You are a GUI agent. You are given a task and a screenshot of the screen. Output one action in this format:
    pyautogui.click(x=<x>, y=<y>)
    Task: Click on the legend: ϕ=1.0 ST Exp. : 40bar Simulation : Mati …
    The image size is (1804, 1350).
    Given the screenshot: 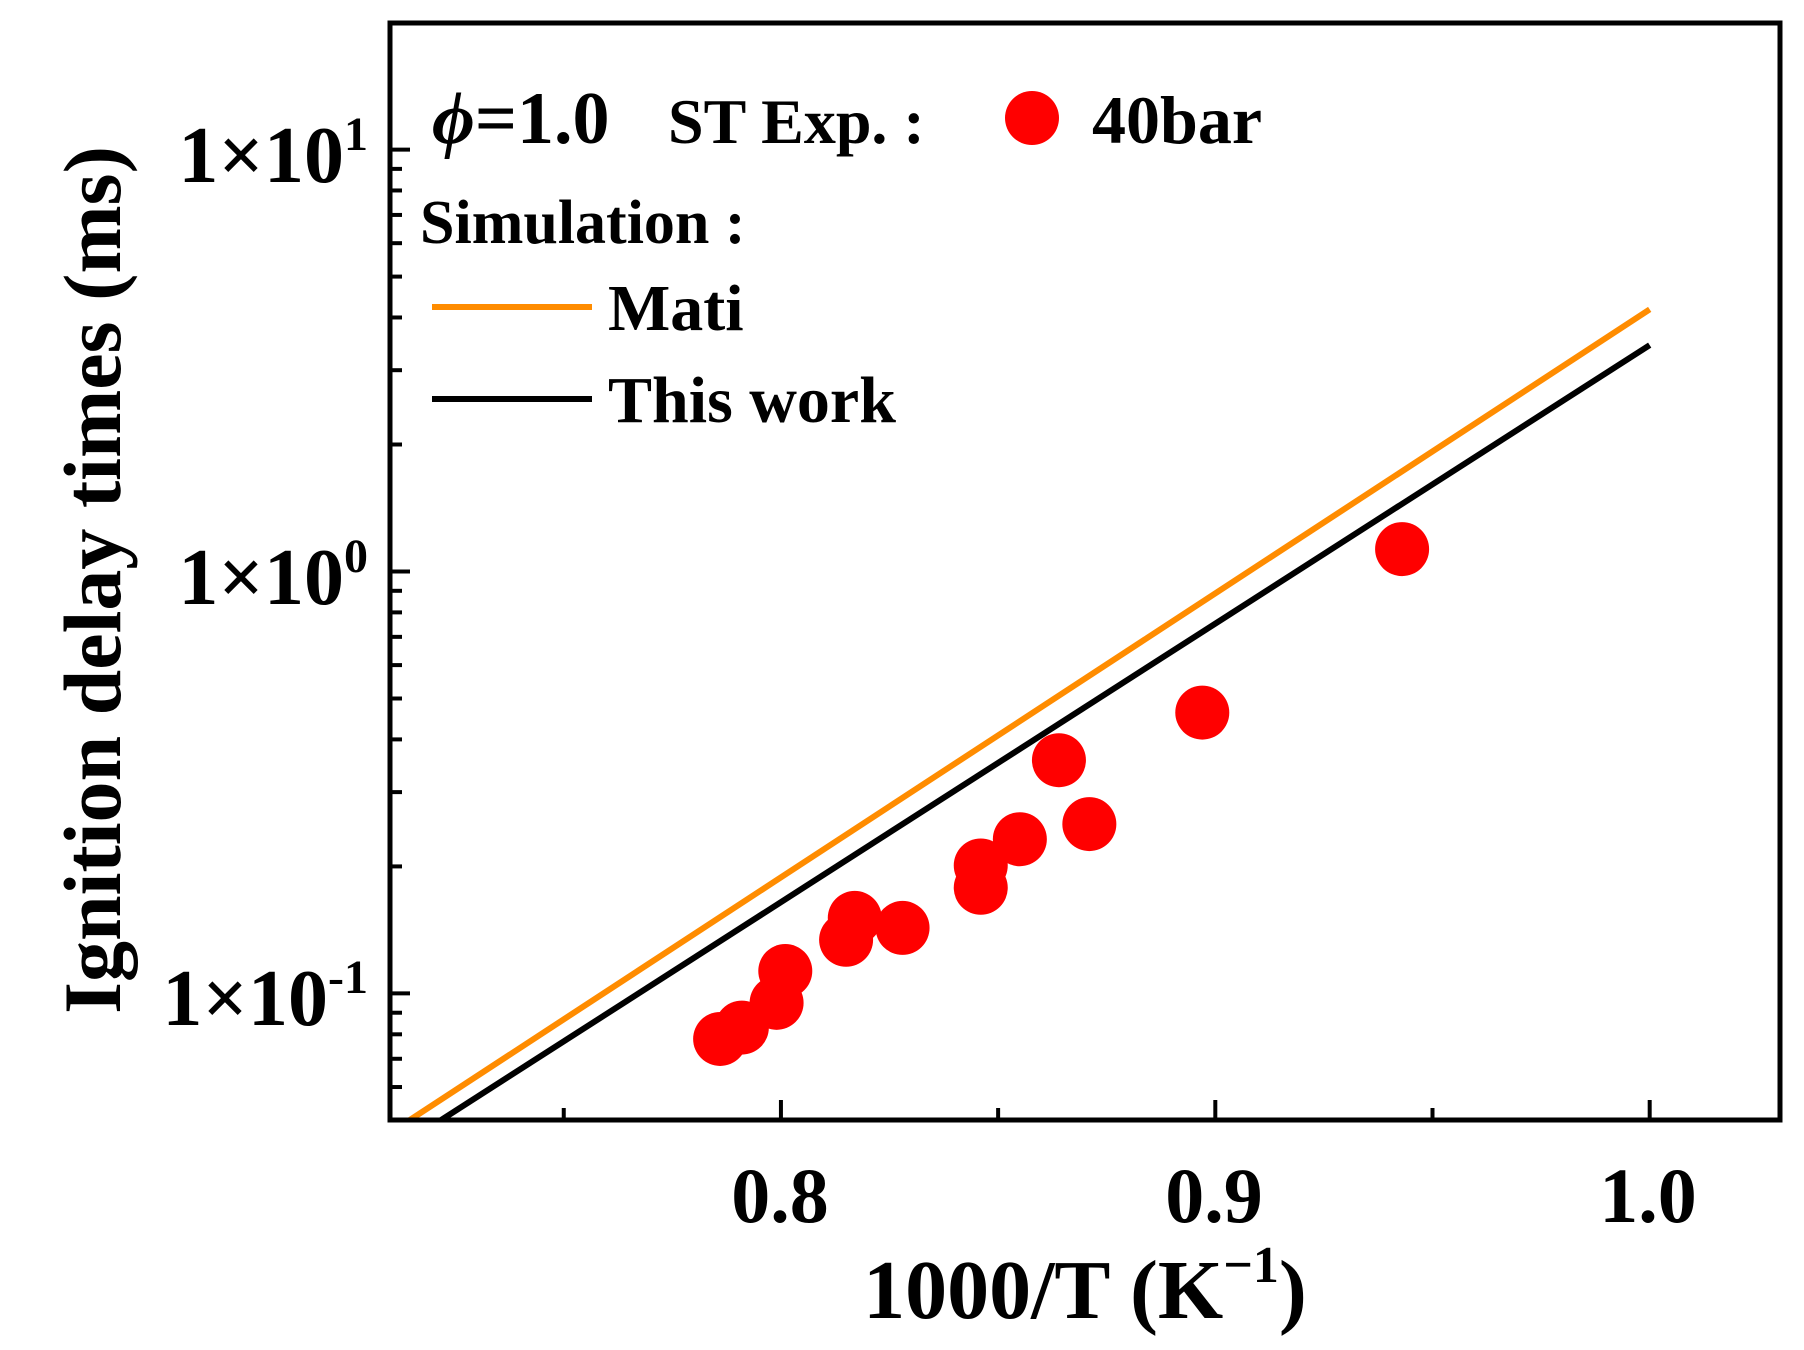 What is the action you would take?
    pyautogui.click(x=841, y=257)
    